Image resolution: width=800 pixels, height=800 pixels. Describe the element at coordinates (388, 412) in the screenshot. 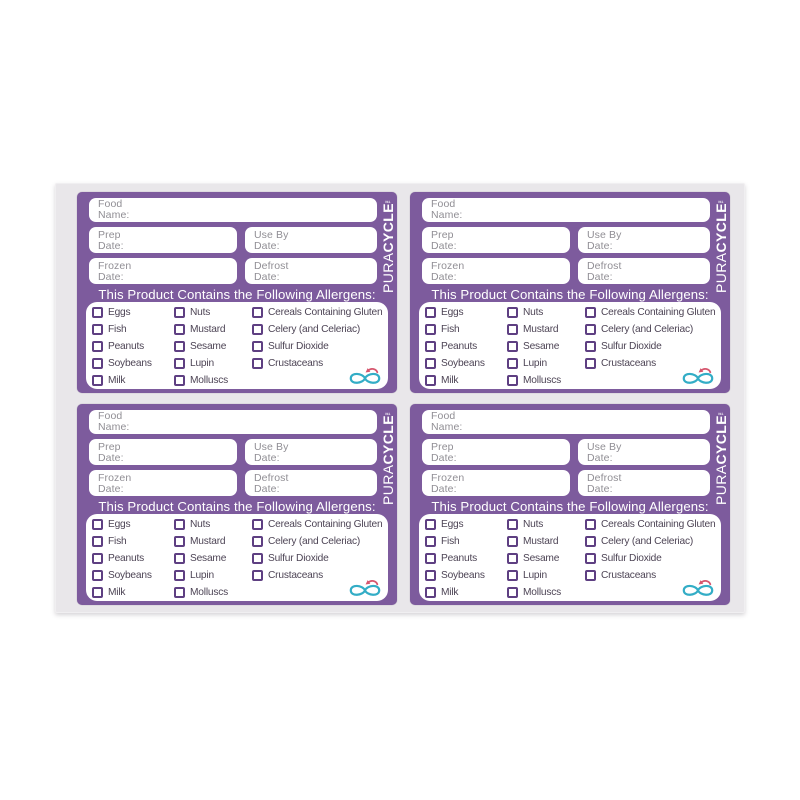

I see `trademark-symbol: ™` at that location.